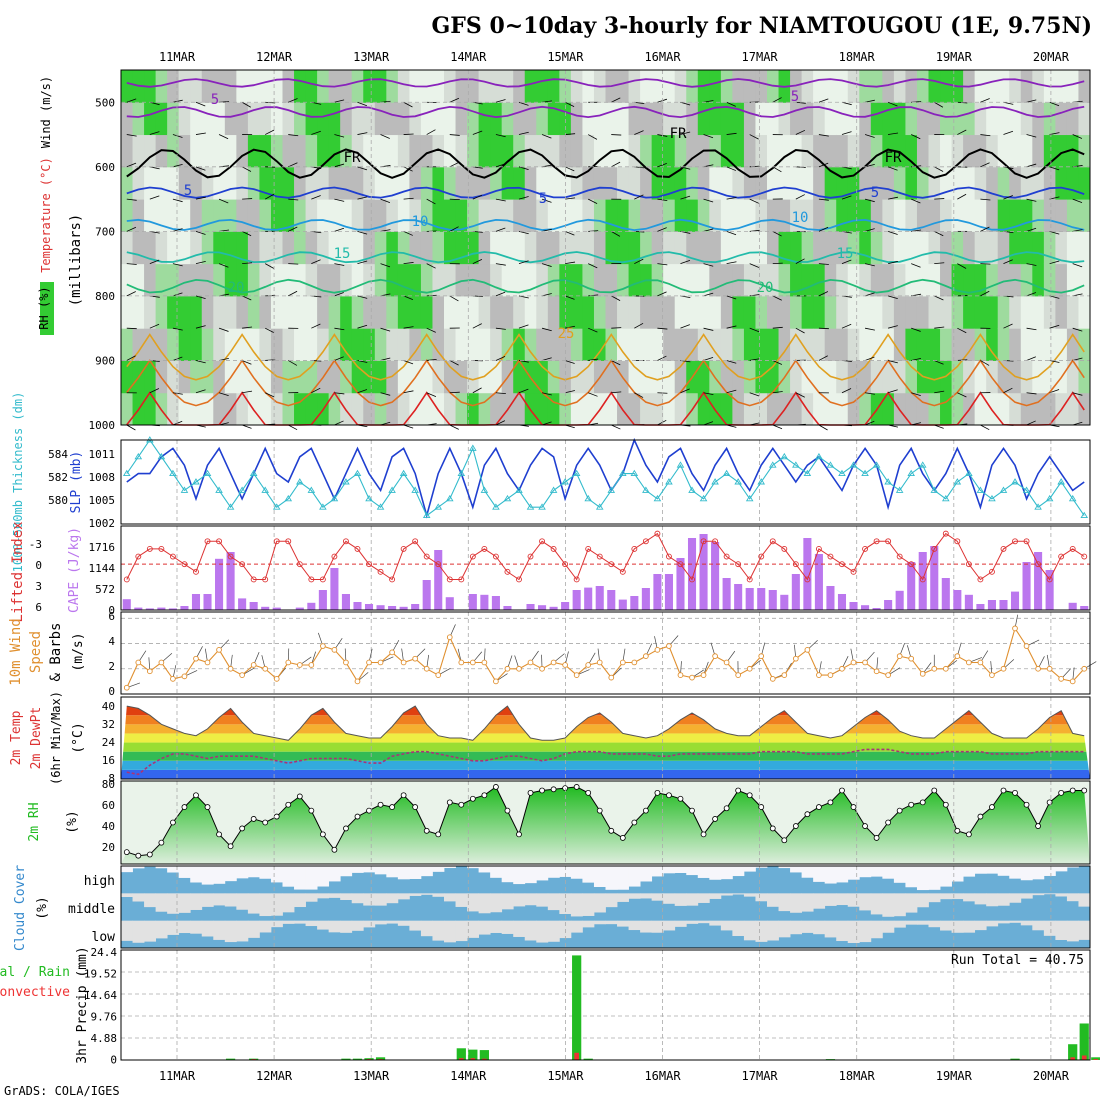 This screenshot has width=1100, height=1100. I want to click on surface-temperature-contour, so click(605, 357).